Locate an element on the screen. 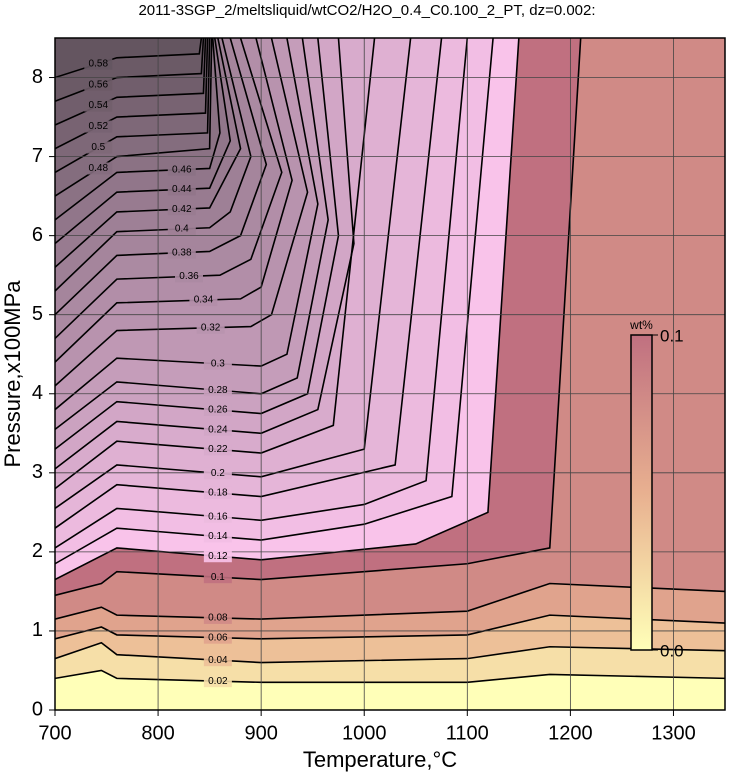  contour-label: 0.48 is located at coordinates (99, 168).